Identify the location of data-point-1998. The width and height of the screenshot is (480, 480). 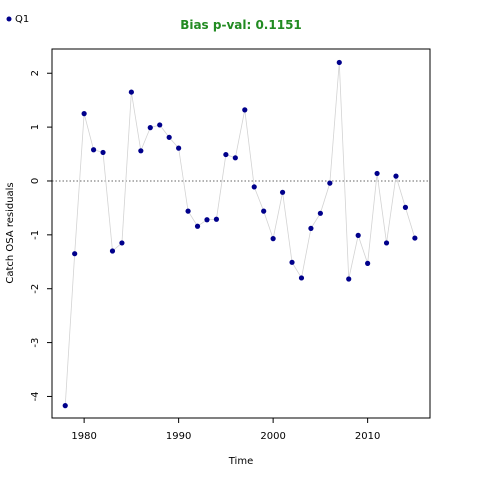
(254, 187).